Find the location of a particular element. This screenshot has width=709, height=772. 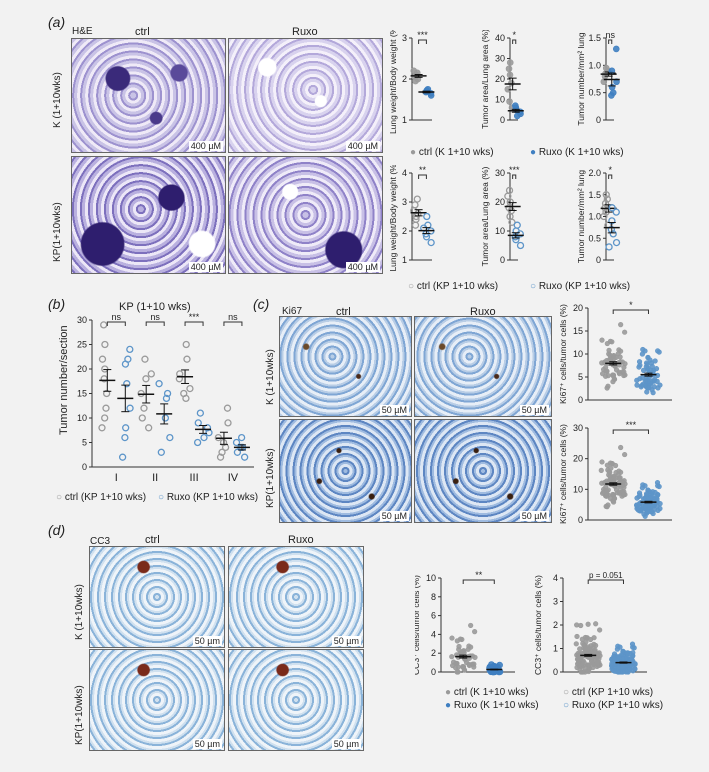

significance-label: ** is located at coordinates (479, 575).